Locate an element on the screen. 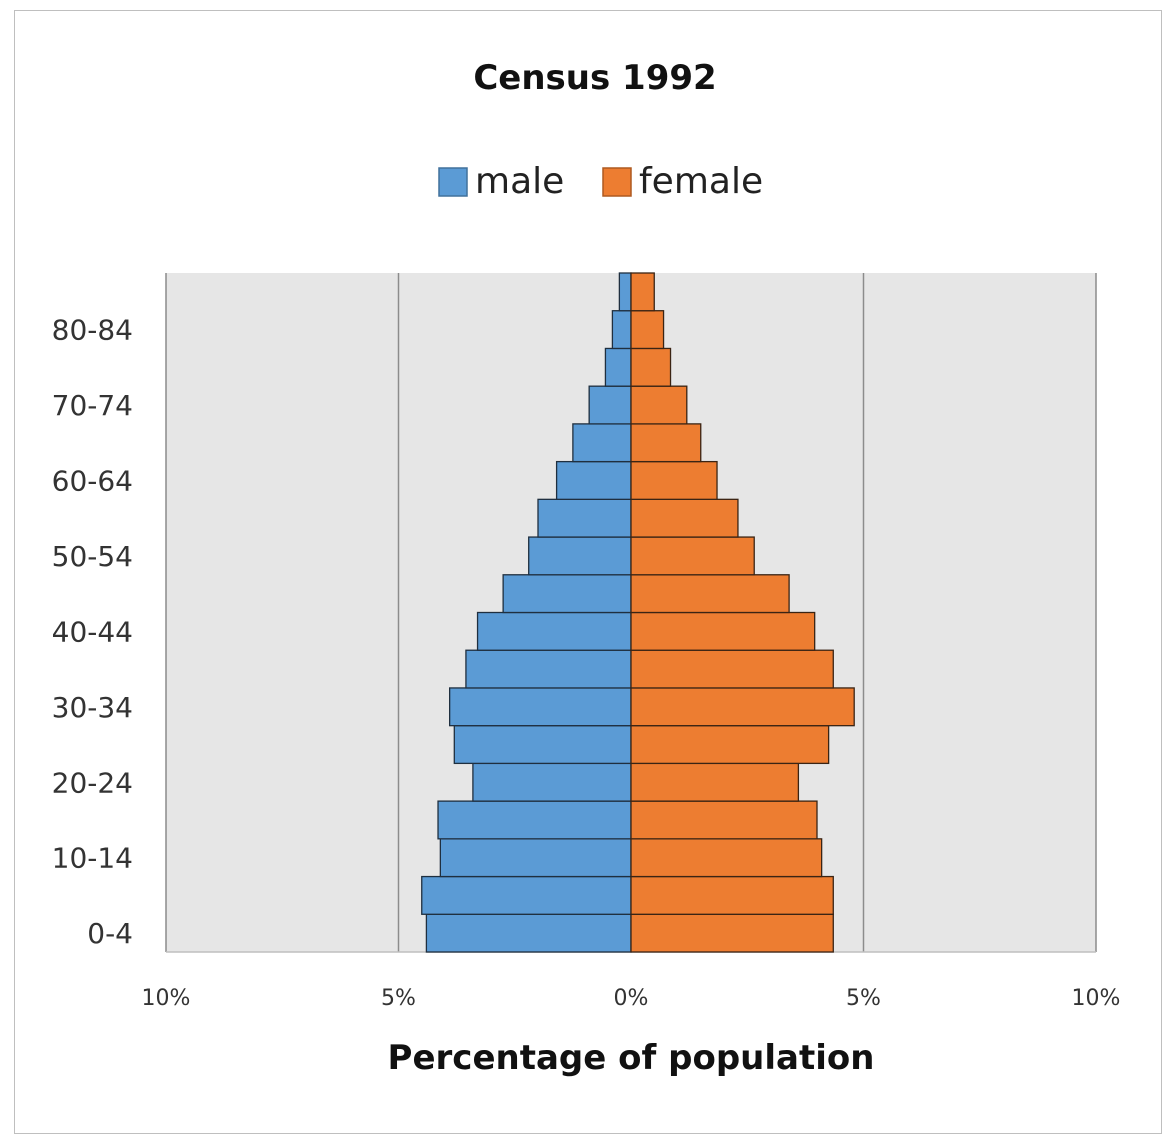 This screenshot has height=1138, width=1164. y-tick-label-40-44: 40-44 is located at coordinates (92, 631).